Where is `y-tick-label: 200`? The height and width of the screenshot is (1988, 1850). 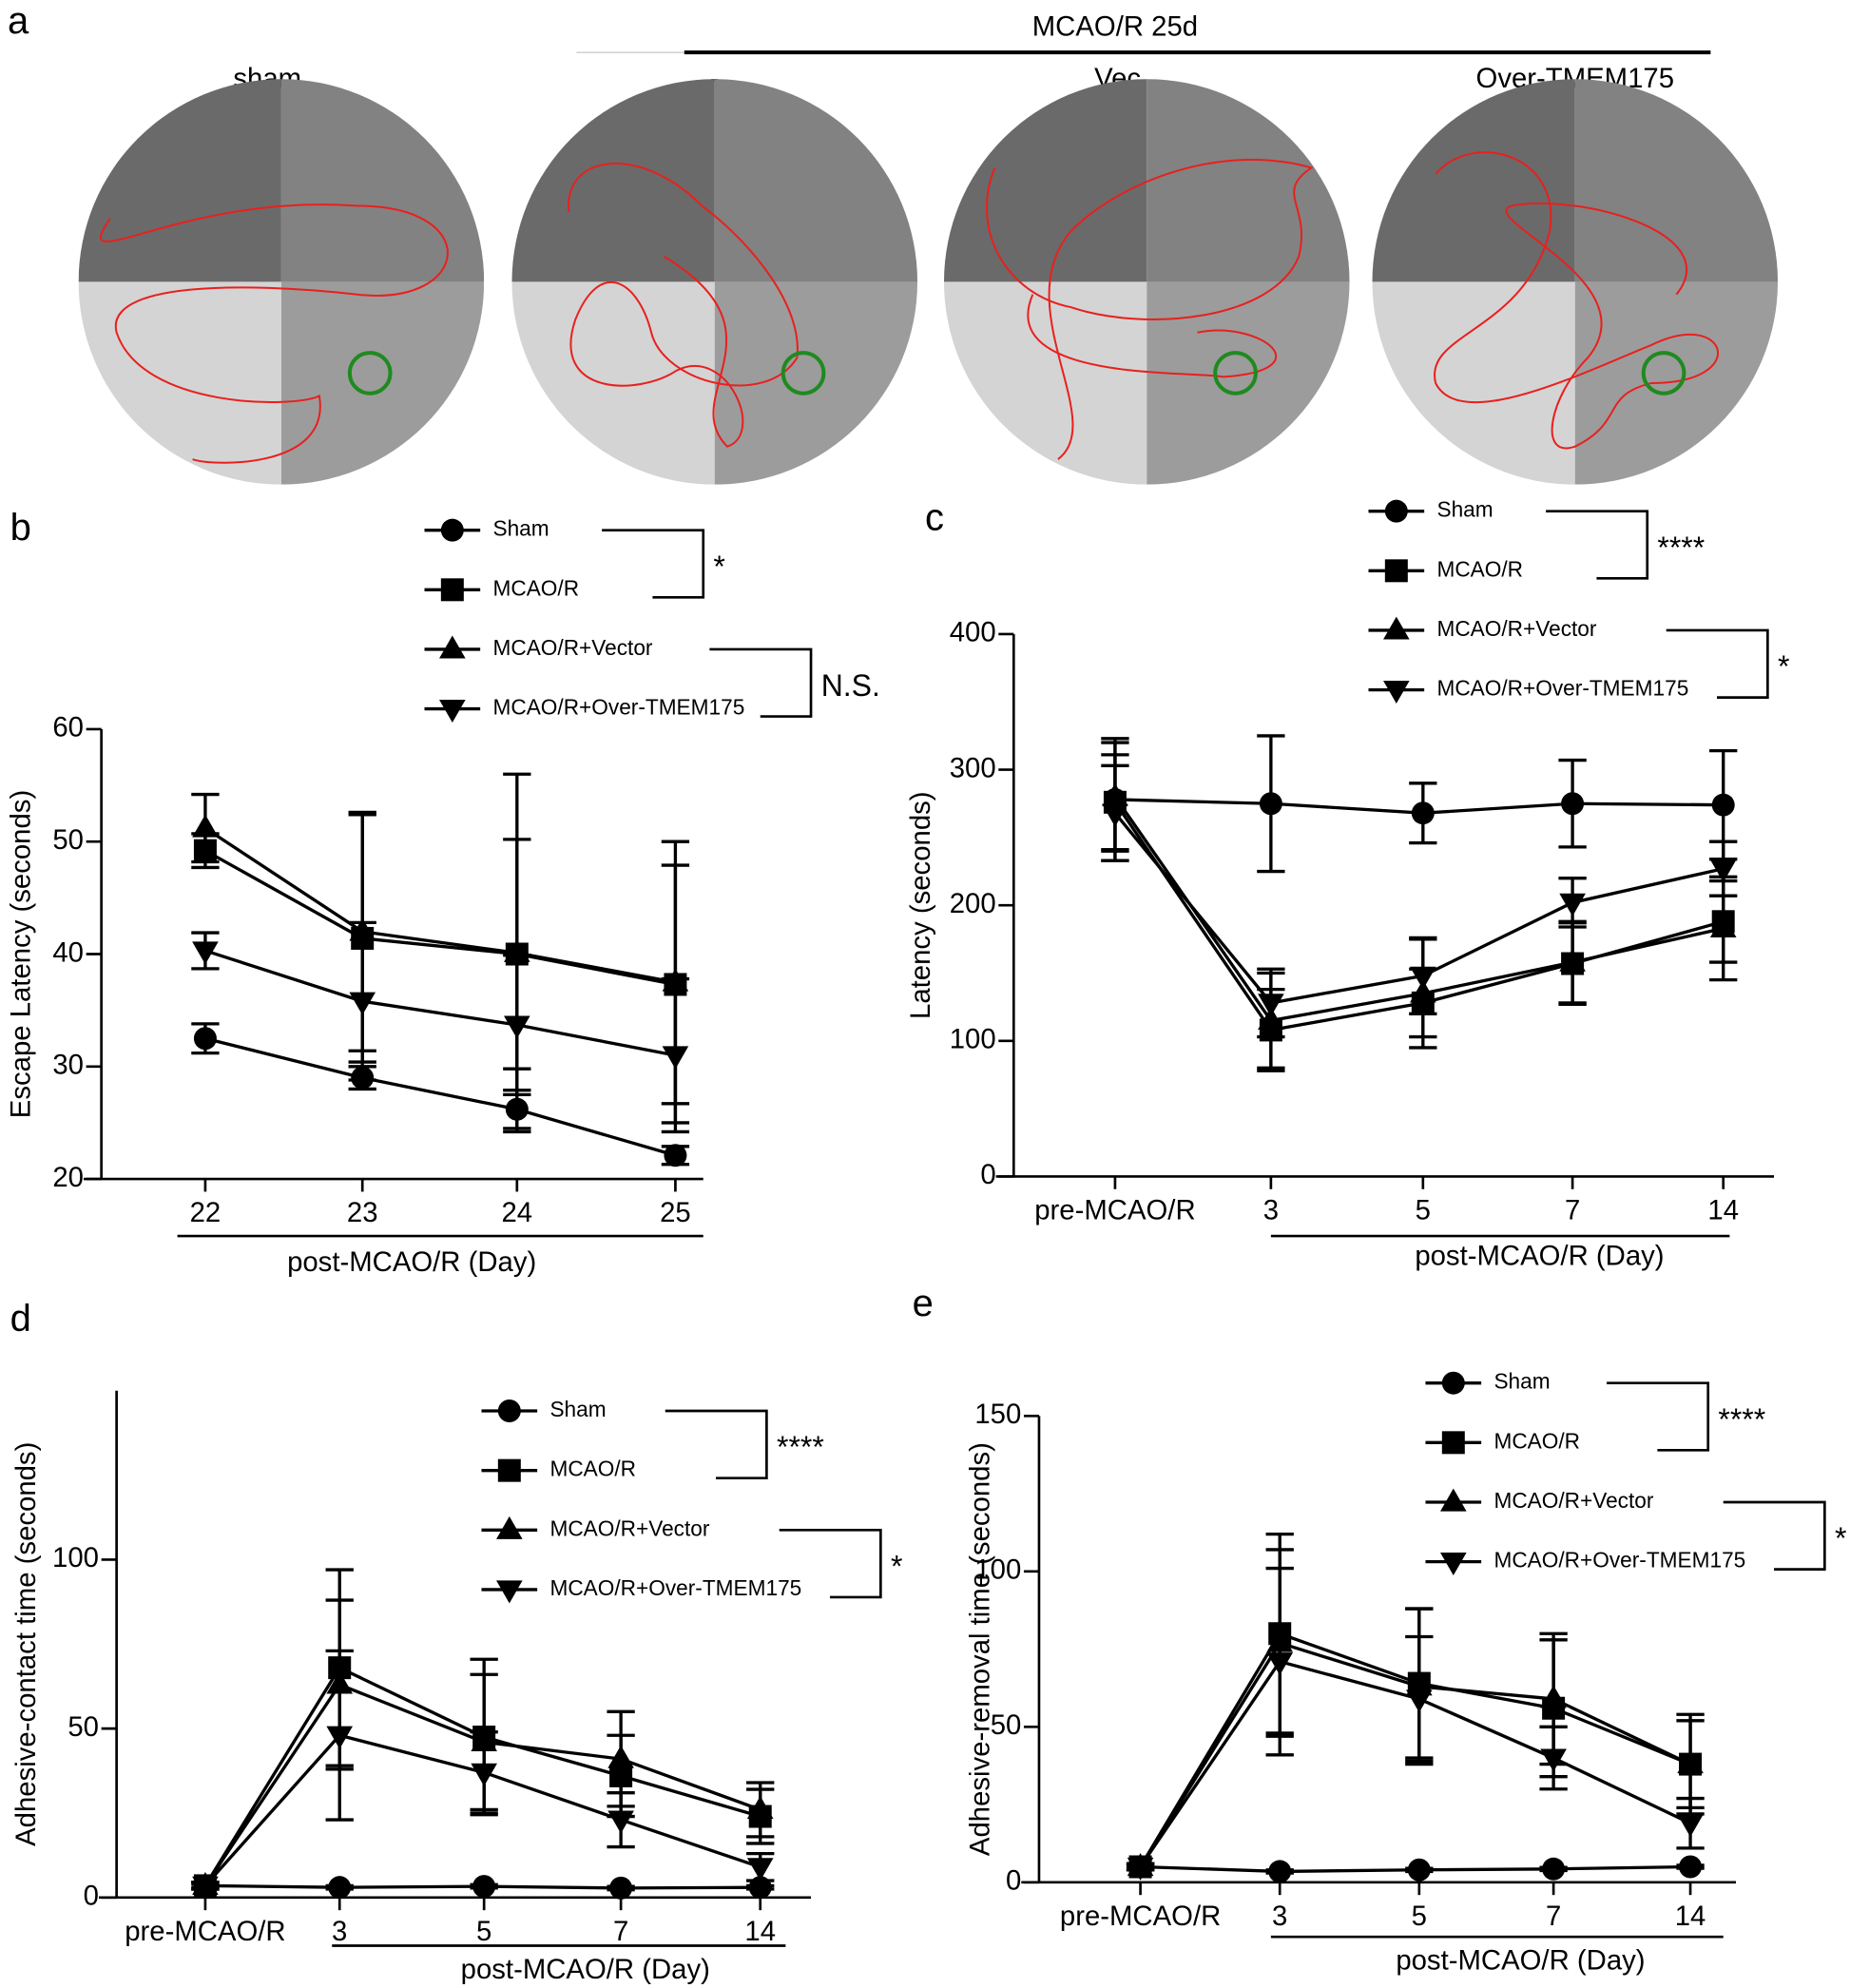 y-tick-label: 200 is located at coordinates (973, 903).